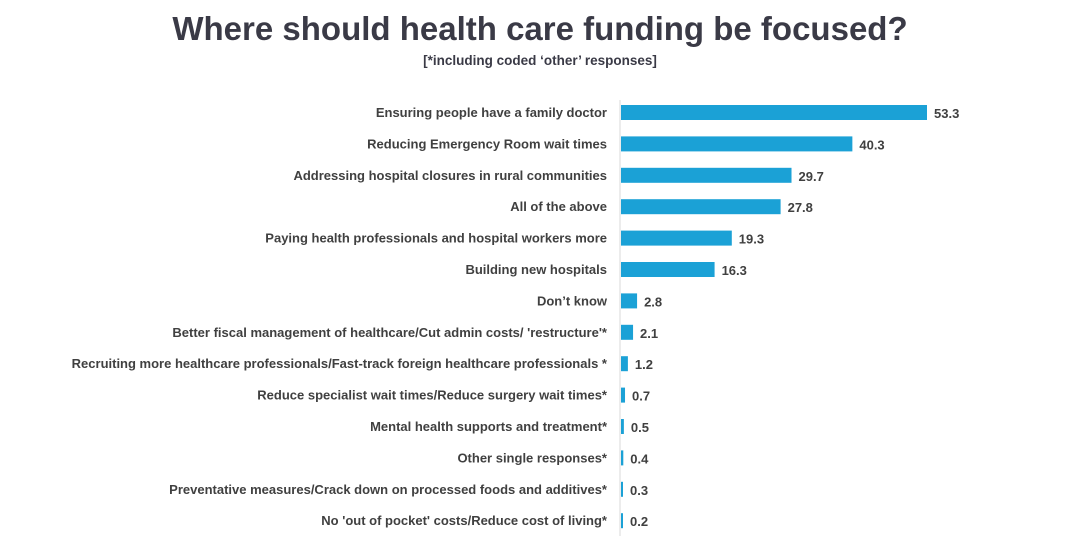  I want to click on value-label: 0.5, so click(640, 427).